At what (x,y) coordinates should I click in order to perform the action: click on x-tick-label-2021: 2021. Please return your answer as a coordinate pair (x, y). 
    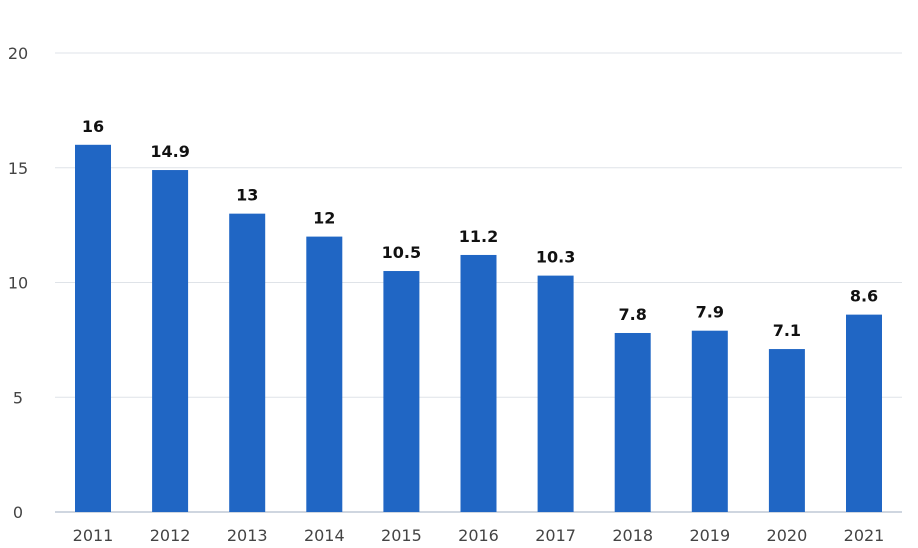
    Looking at the image, I should click on (864, 535).